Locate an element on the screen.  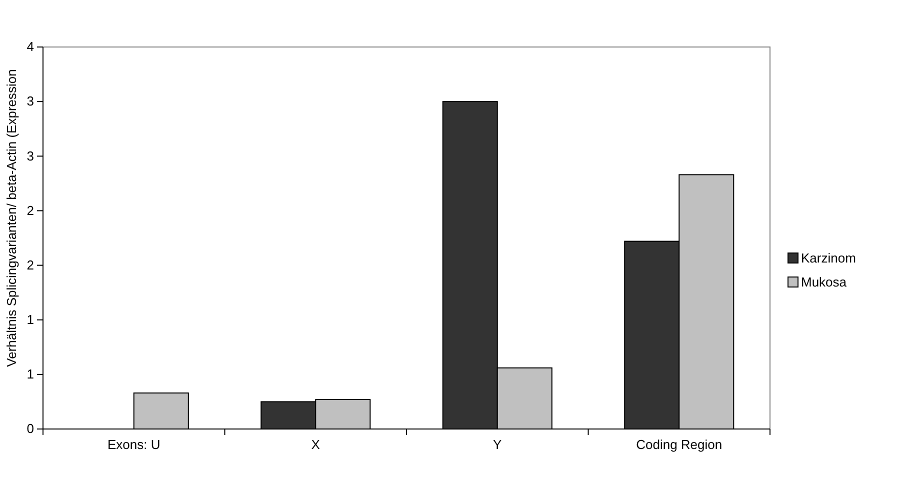
x-tick-label: Coding Region is located at coordinates (679, 444).